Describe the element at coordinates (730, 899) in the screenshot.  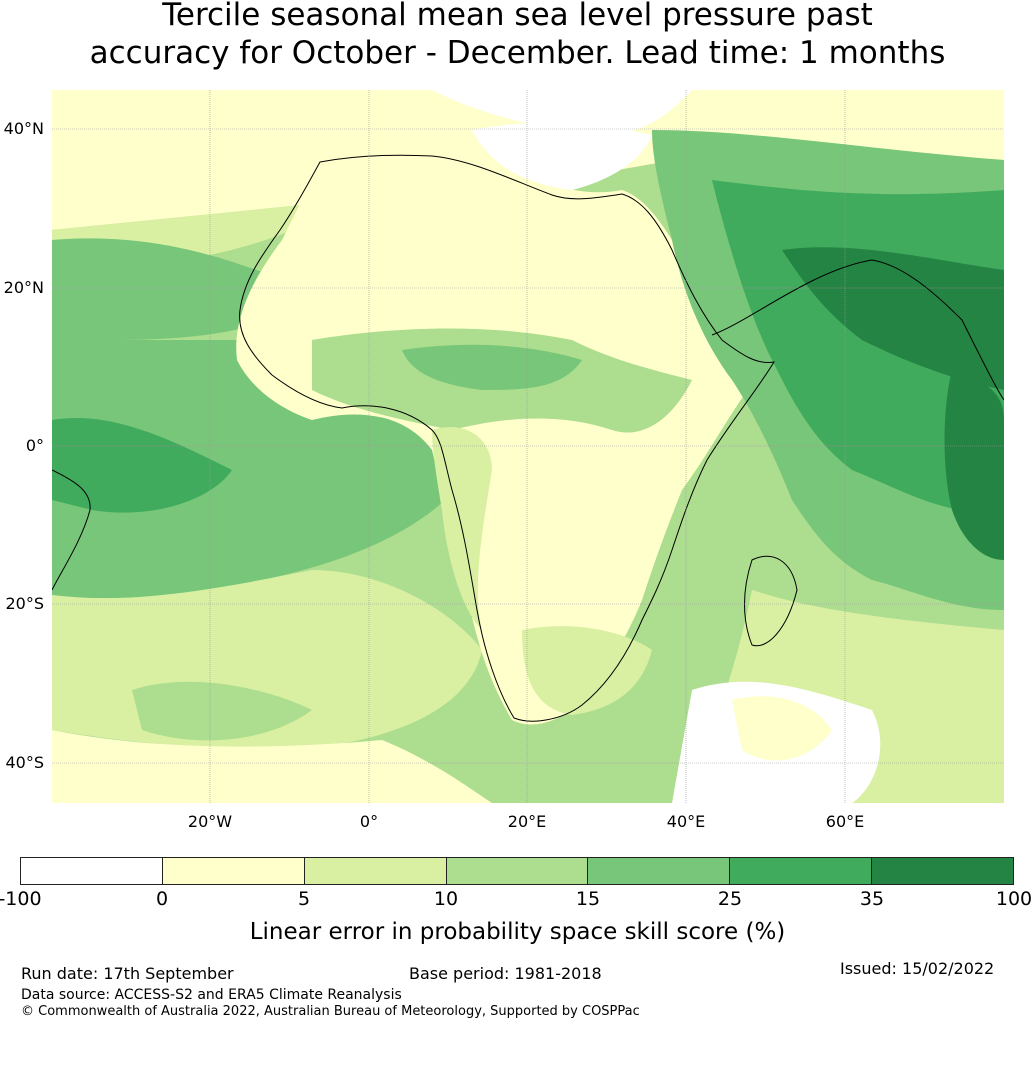
I see `colorbar-tick: 25` at that location.